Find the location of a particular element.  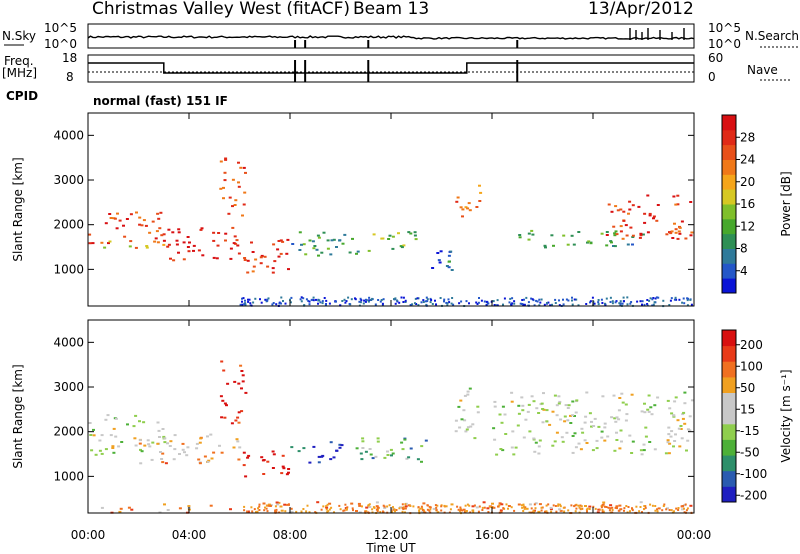

colorbar-tick-label: 16 is located at coordinates (747, 204).